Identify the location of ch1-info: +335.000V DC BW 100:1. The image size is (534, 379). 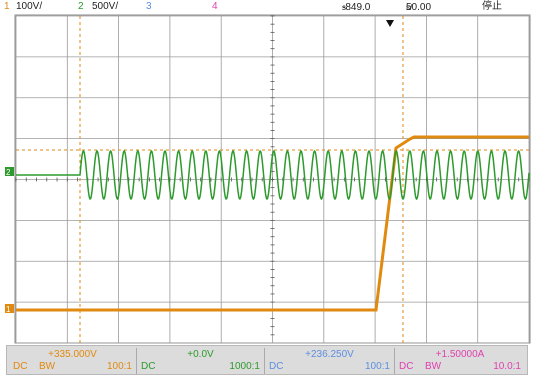
(73, 361).